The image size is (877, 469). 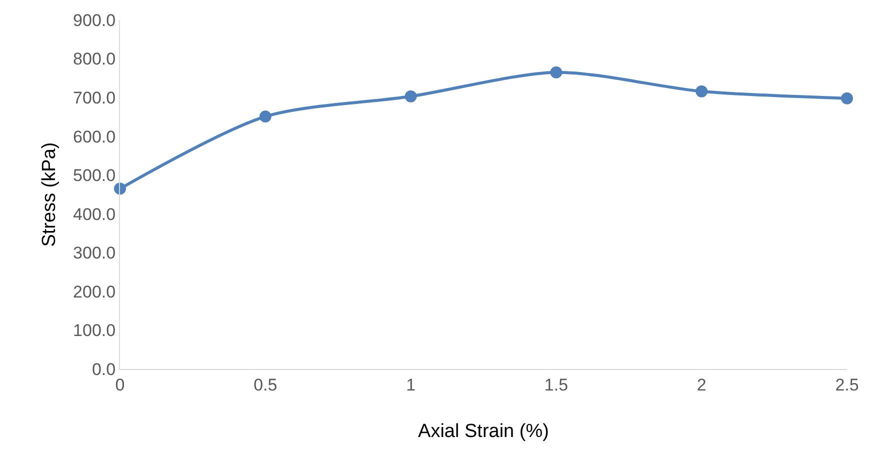 What do you see at coordinates (94, 98) in the screenshot?
I see `y-tick-label: 700.0` at bounding box center [94, 98].